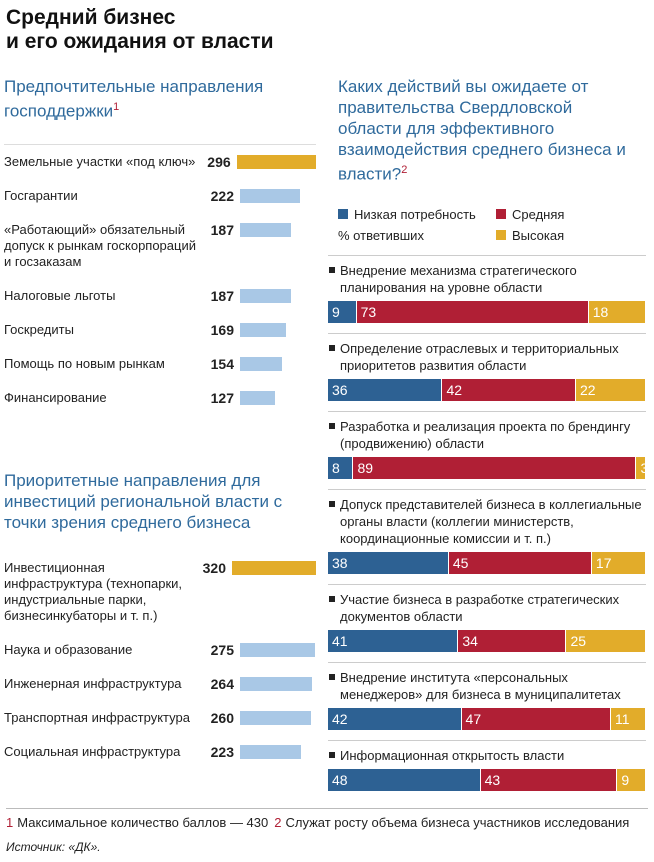  I want to click on value-label: 264, so click(222, 684).